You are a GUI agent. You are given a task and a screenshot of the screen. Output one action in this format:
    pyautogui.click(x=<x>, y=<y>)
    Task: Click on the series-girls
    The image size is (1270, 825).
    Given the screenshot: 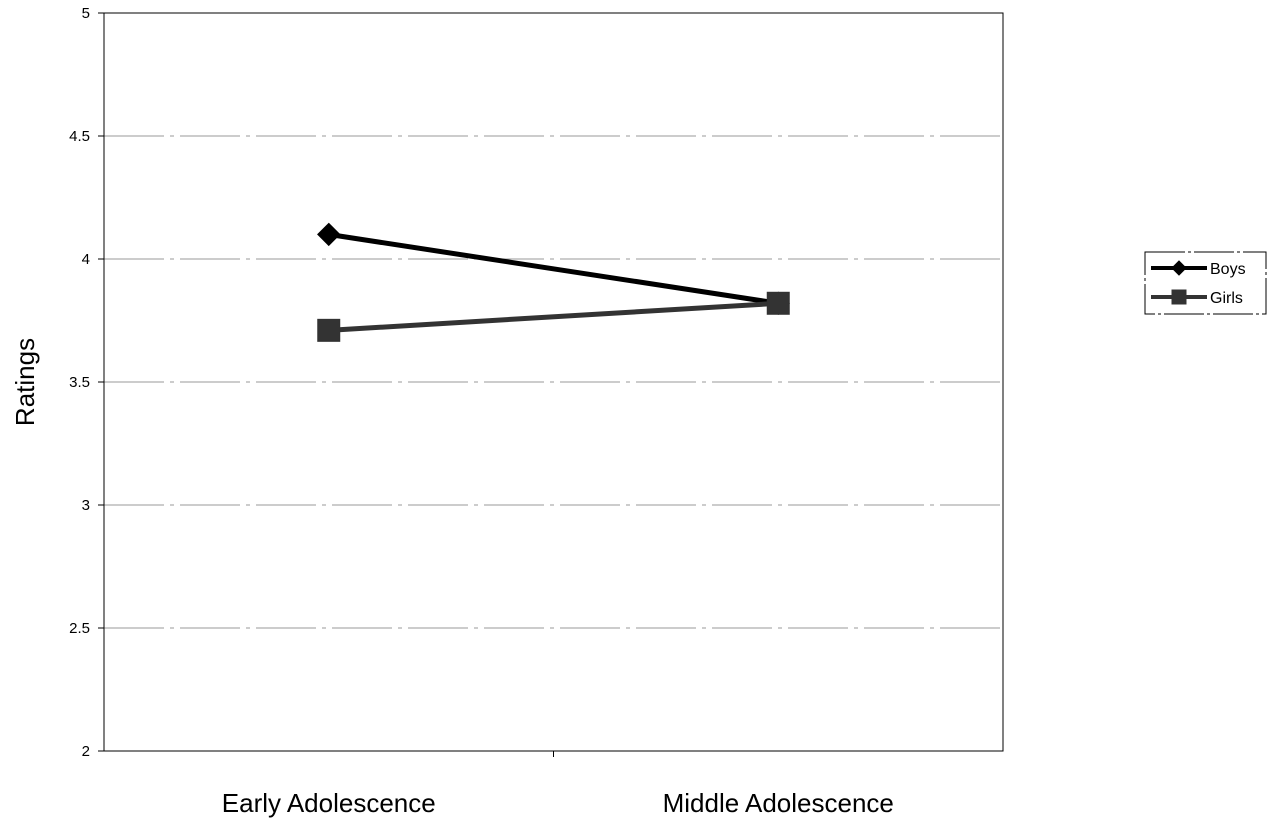 What is the action you would take?
    pyautogui.click(x=553, y=316)
    